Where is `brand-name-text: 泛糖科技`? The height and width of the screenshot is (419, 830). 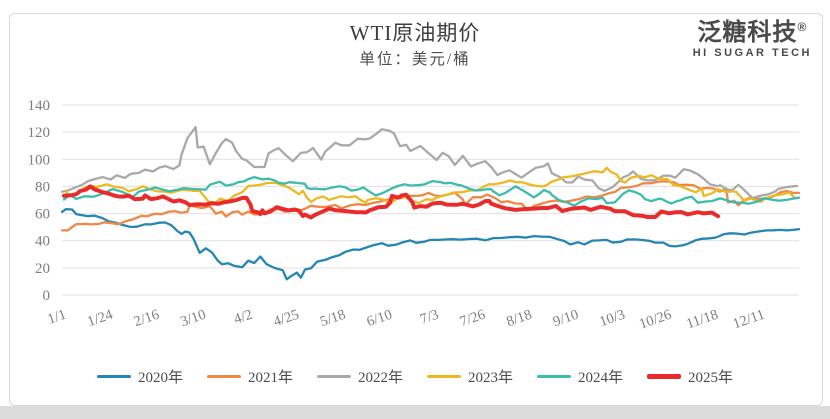
brand-name-text: 泛糖科技 is located at coordinates (747, 32).